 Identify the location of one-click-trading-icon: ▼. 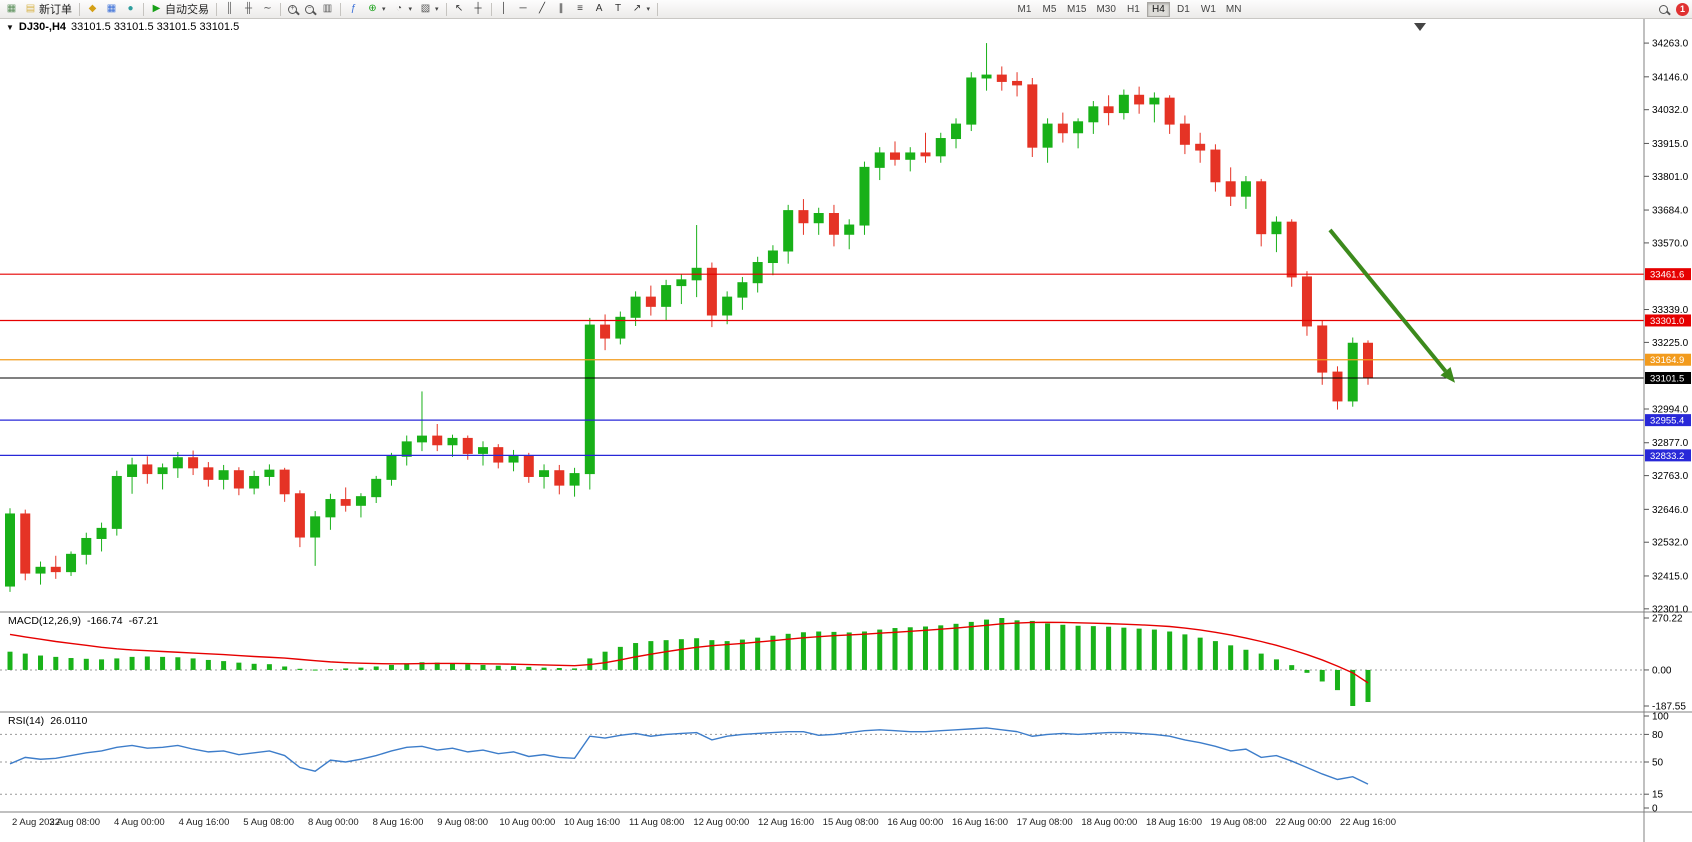
(10, 27).